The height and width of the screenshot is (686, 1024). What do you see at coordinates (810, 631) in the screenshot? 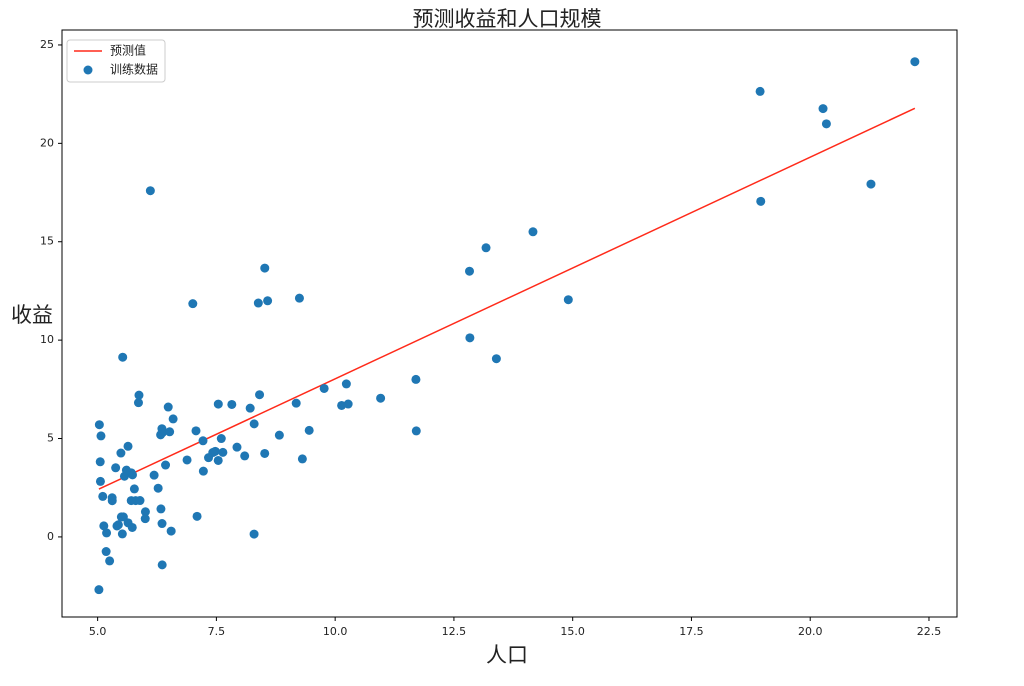
I see `x-tick-label: 20.0` at bounding box center [810, 631].